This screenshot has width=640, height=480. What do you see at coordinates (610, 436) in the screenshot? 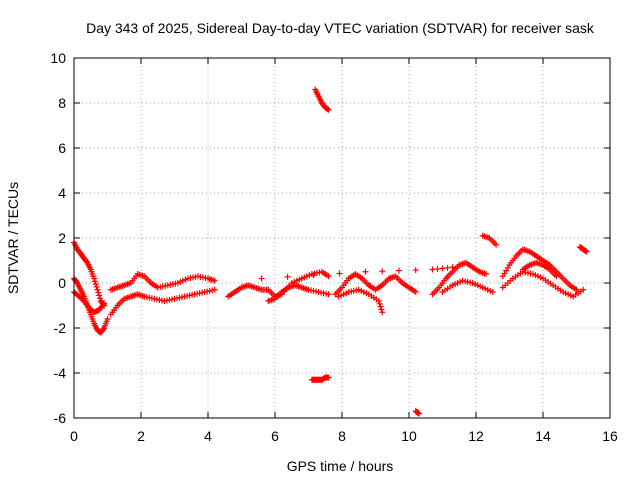
I see `x-tick-label: 16` at bounding box center [610, 436].